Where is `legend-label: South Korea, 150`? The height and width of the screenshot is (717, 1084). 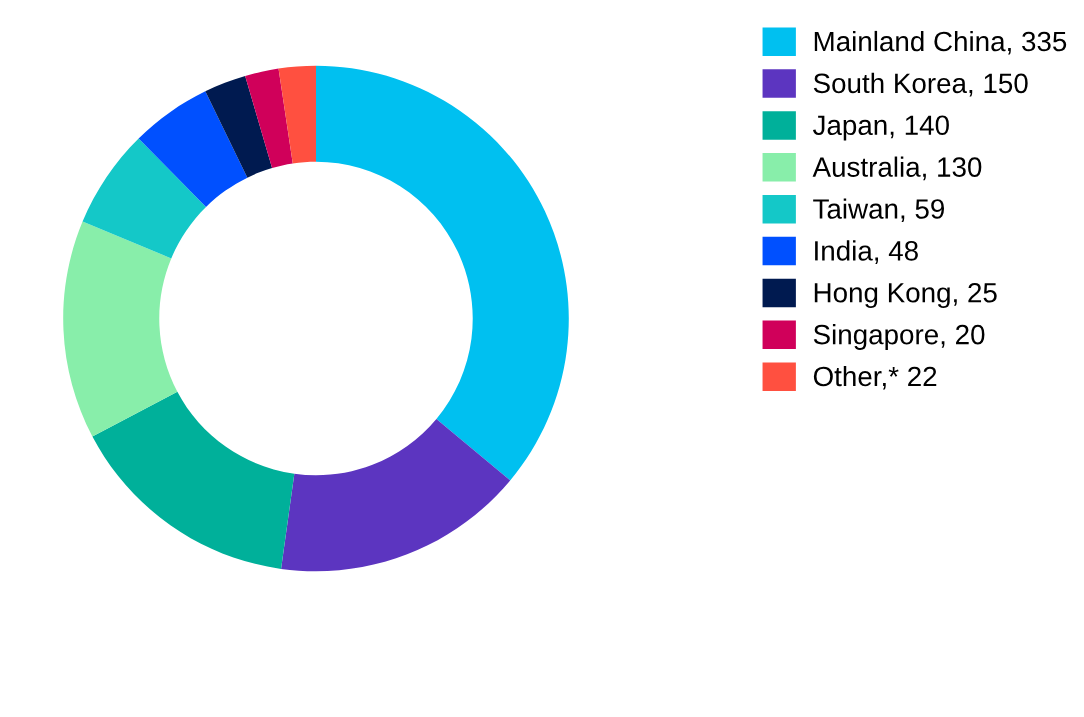 legend-label: South Korea, 150 is located at coordinates (920, 84).